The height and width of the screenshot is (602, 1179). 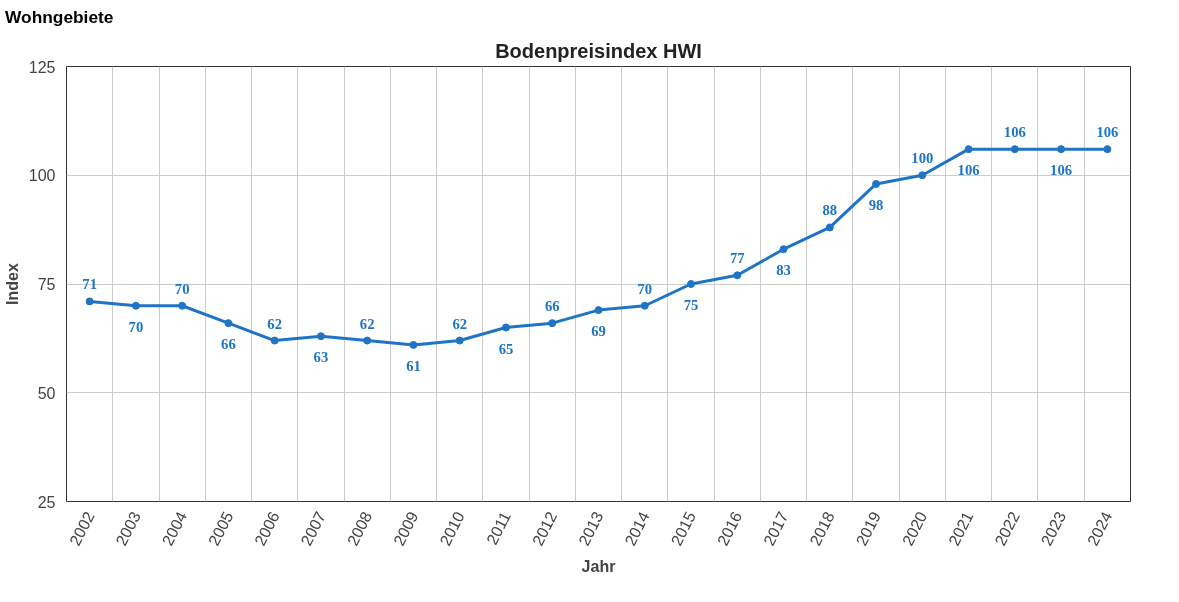 I want to click on x-tick-label: 2021, so click(x=961, y=528).